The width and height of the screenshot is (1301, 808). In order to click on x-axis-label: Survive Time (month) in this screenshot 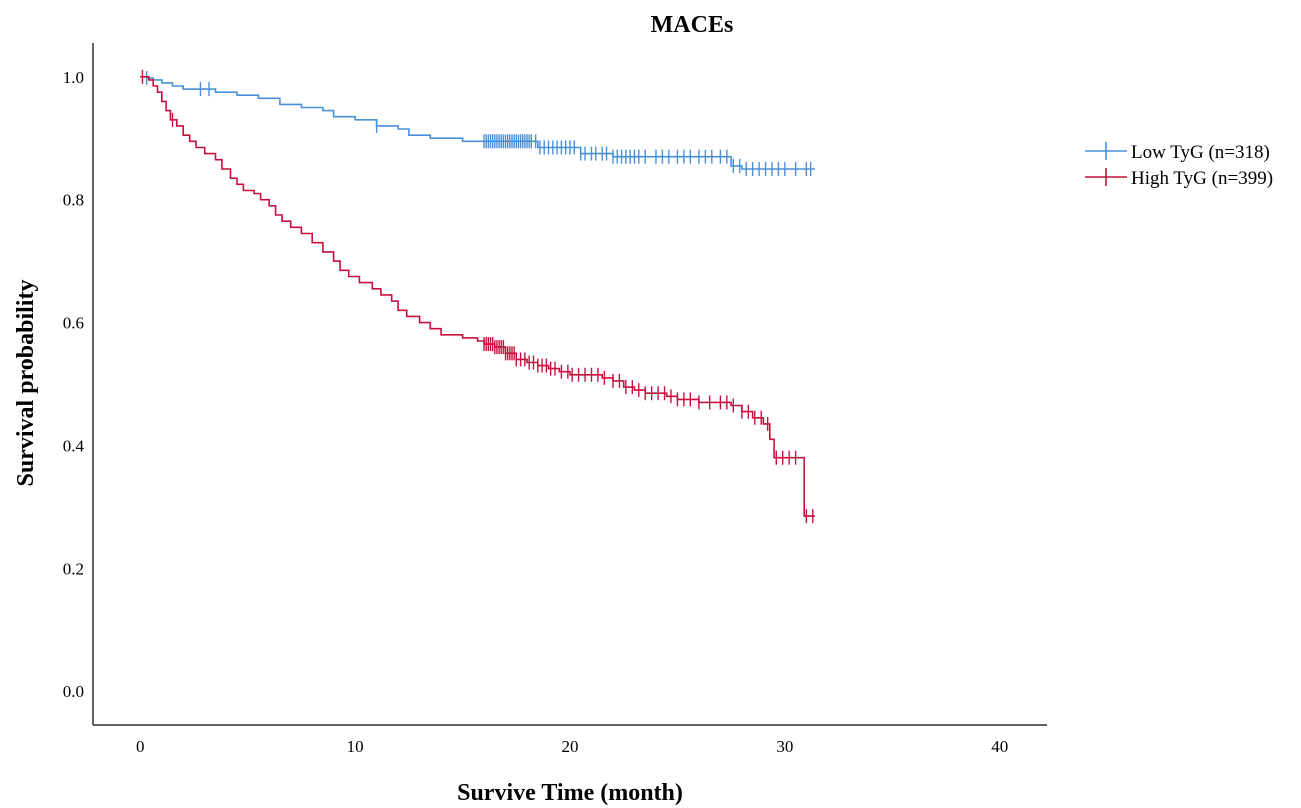, I will do `click(570, 793)`.